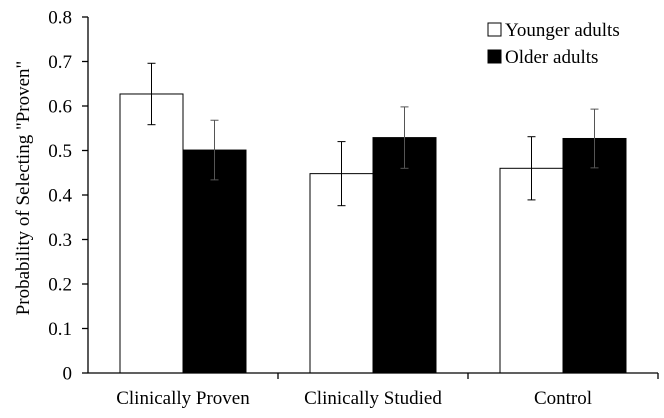 The width and height of the screenshot is (664, 418). What do you see at coordinates (551, 57) in the screenshot?
I see `legend-label-older: Older adults` at bounding box center [551, 57].